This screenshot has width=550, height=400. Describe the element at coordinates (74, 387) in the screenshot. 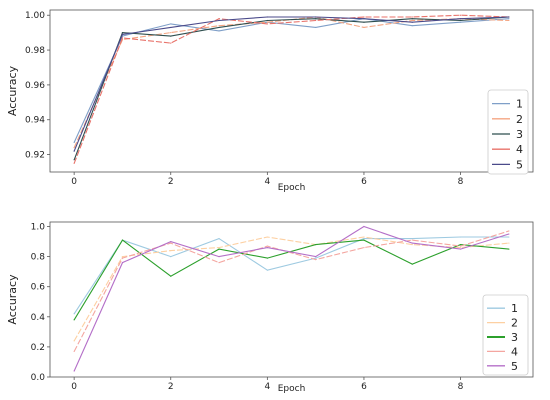

I see `x-tick-label: 0` at that location.